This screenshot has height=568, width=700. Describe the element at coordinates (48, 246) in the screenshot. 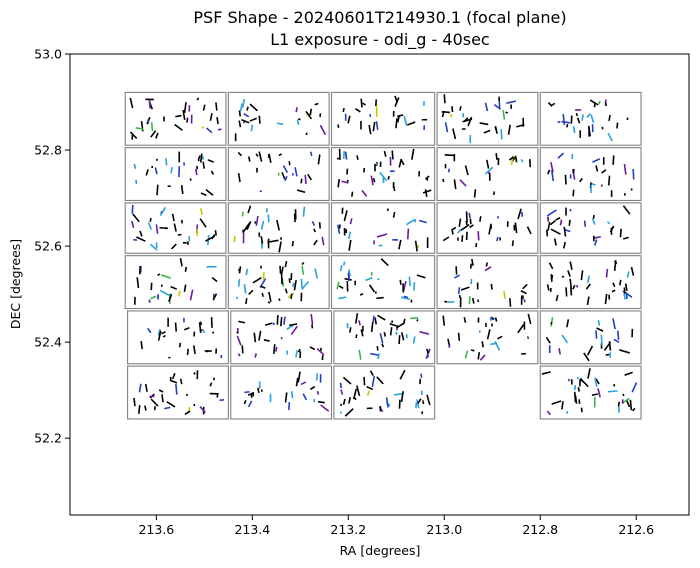

I see `y-tick-label: 52.6` at that location.